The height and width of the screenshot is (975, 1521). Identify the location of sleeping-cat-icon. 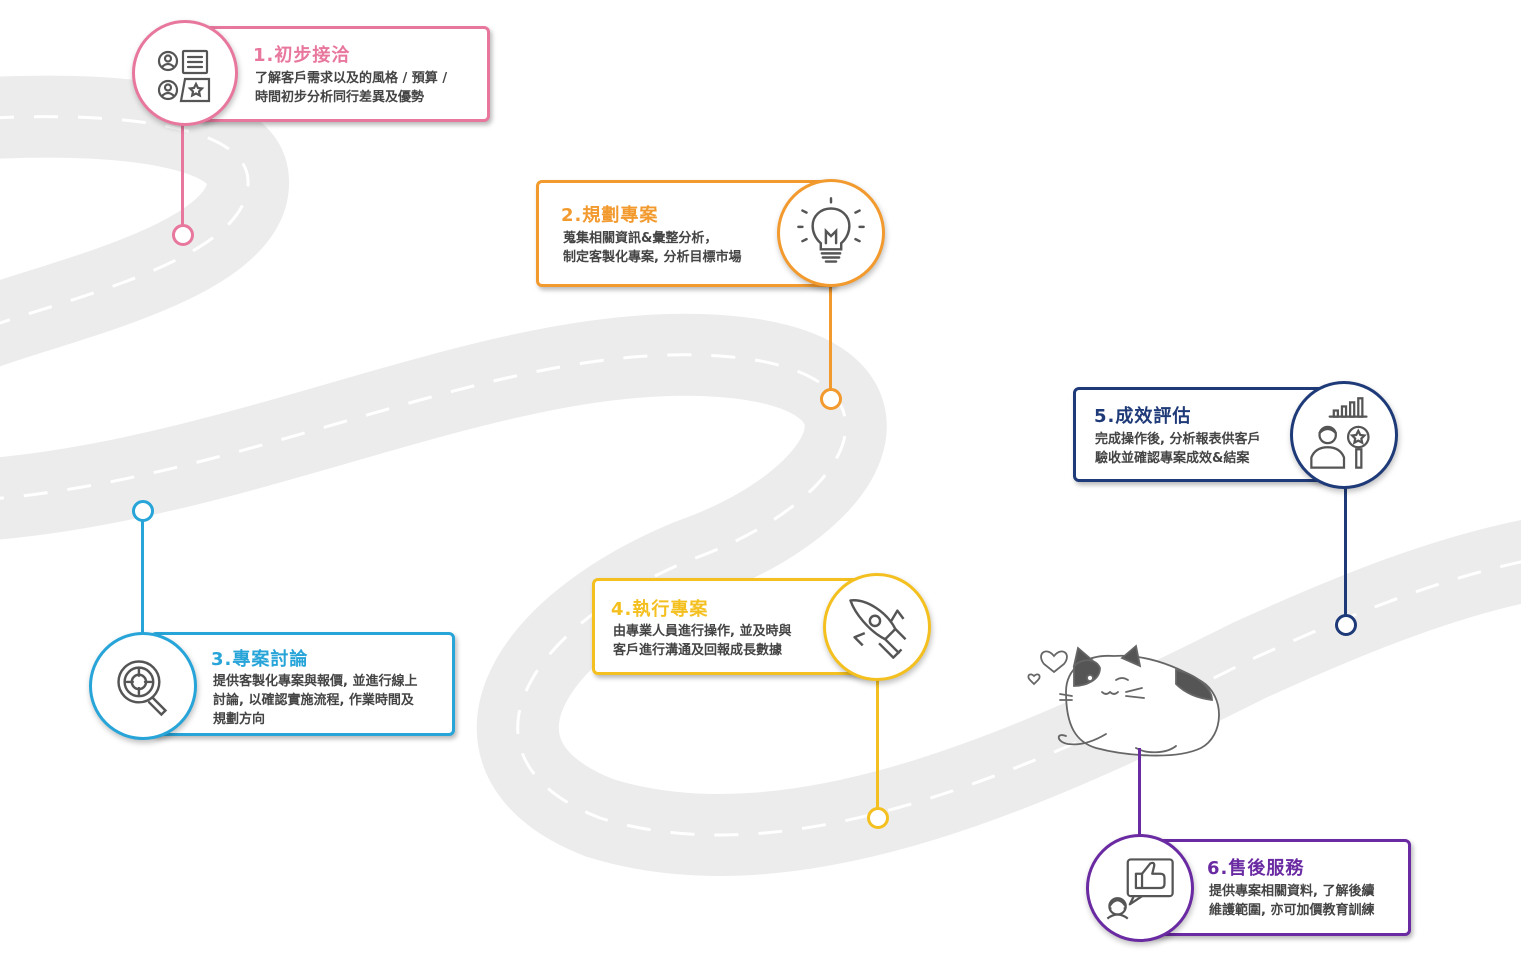
(1123, 700).